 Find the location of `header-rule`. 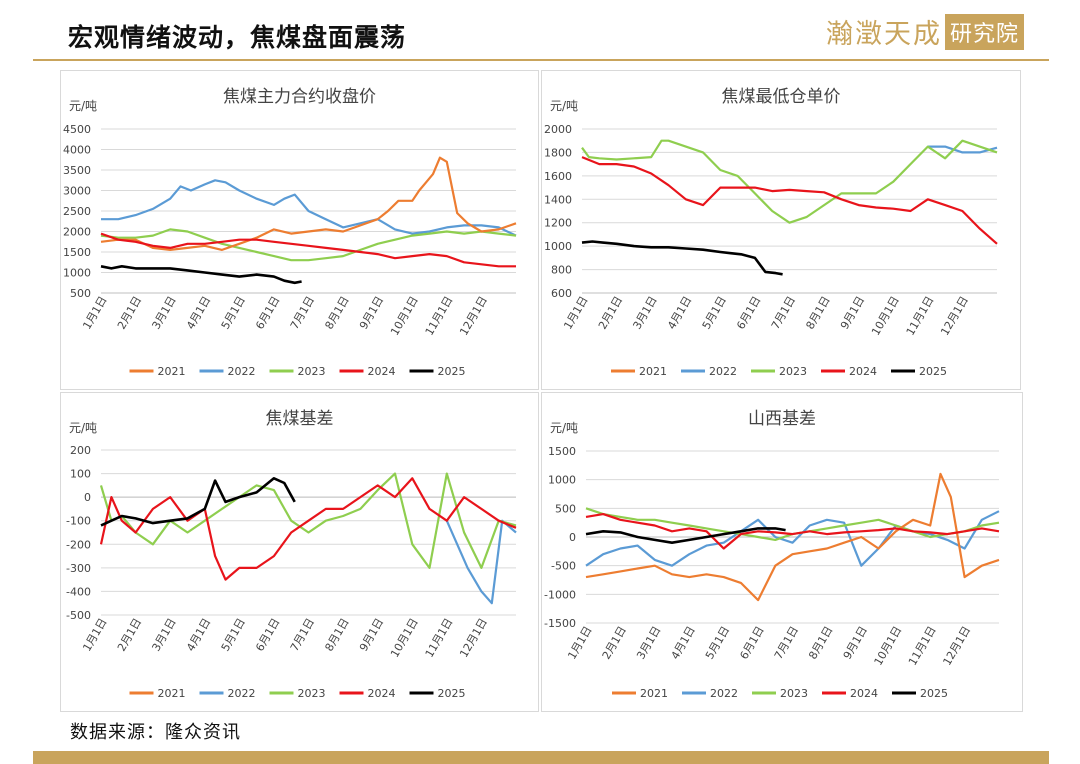

header-rule is located at coordinates (541, 60).